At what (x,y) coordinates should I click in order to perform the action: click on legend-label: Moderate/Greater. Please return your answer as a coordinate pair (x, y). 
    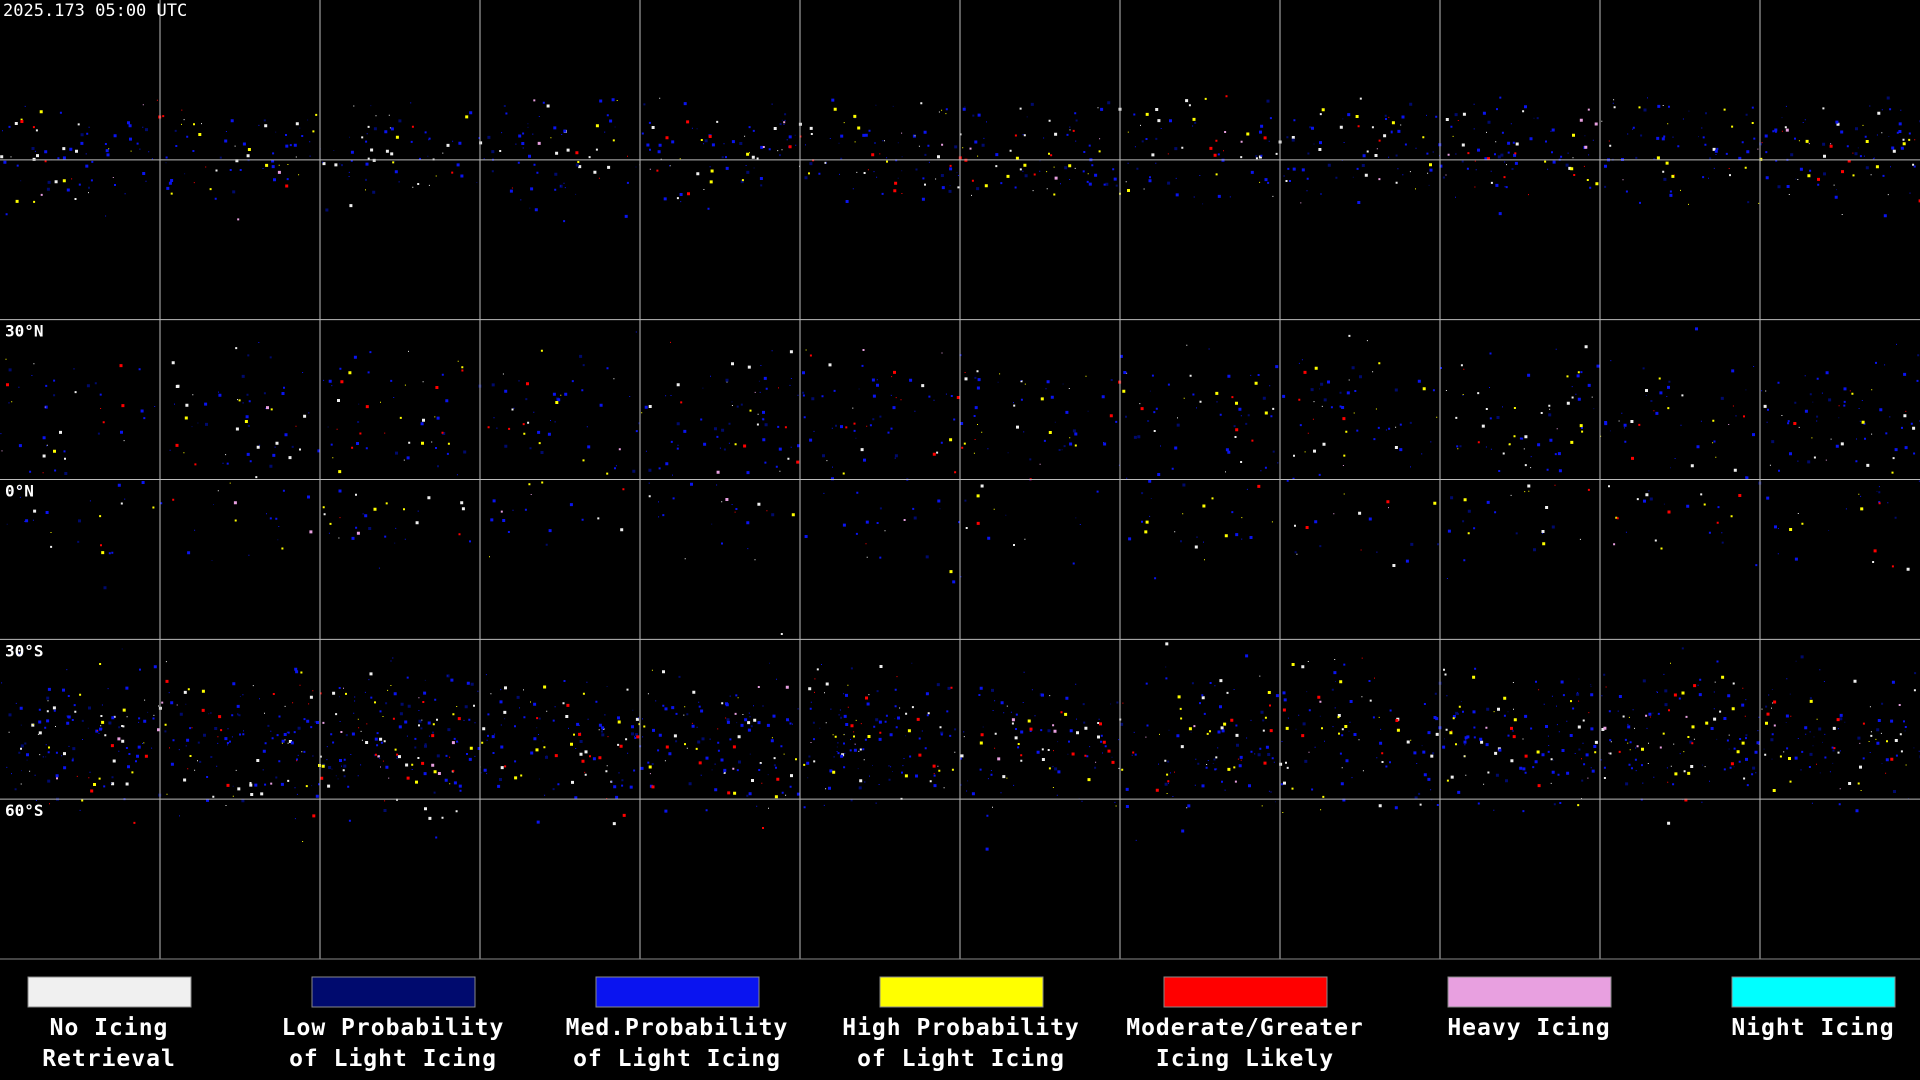
    Looking at the image, I should click on (1245, 1028).